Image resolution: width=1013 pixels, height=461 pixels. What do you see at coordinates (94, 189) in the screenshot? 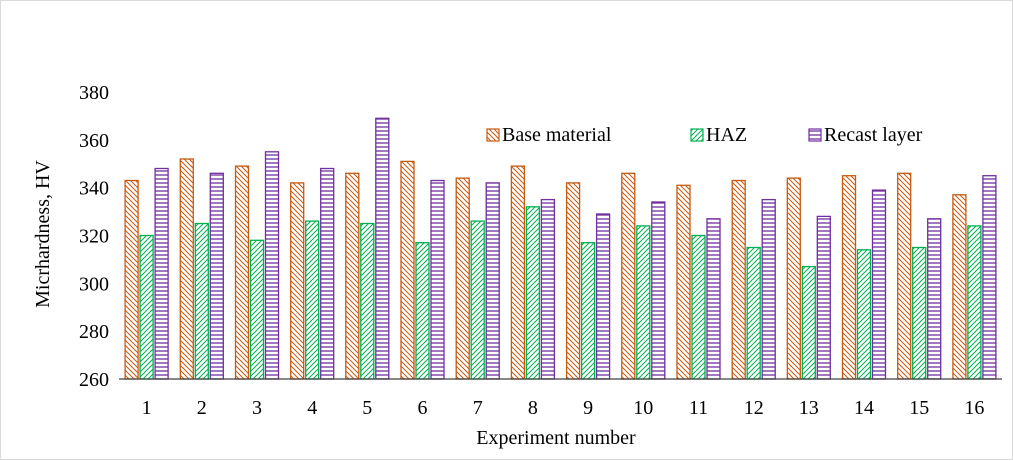
I see `y-tick-label: 340` at bounding box center [94, 189].